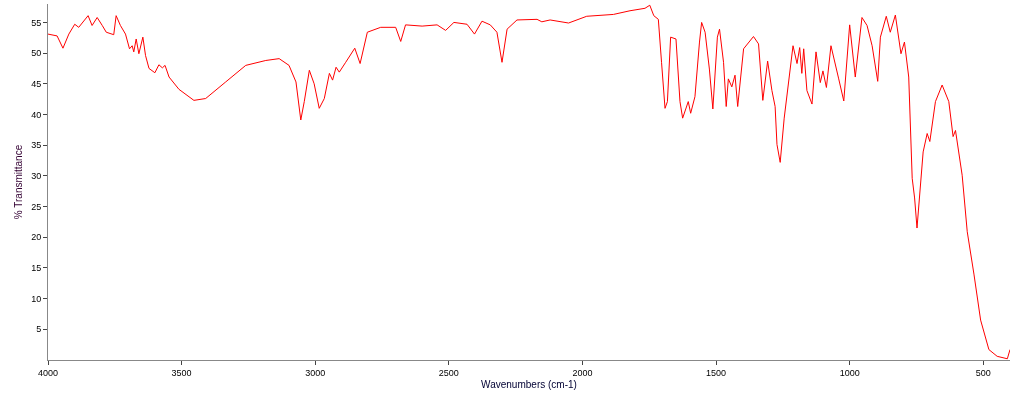 Image resolution: width=1024 pixels, height=396 pixels. What do you see at coordinates (36, 114) in the screenshot?
I see `y-tick-label: 40` at bounding box center [36, 114].